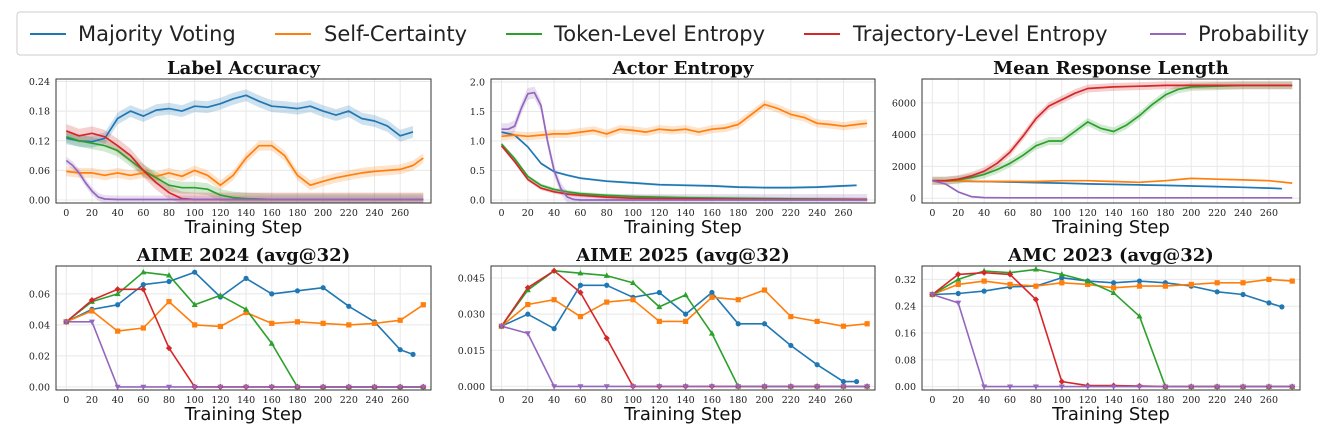  Describe the element at coordinates (905, 334) in the screenshot. I see `y-tick-label: 0.16` at that location.